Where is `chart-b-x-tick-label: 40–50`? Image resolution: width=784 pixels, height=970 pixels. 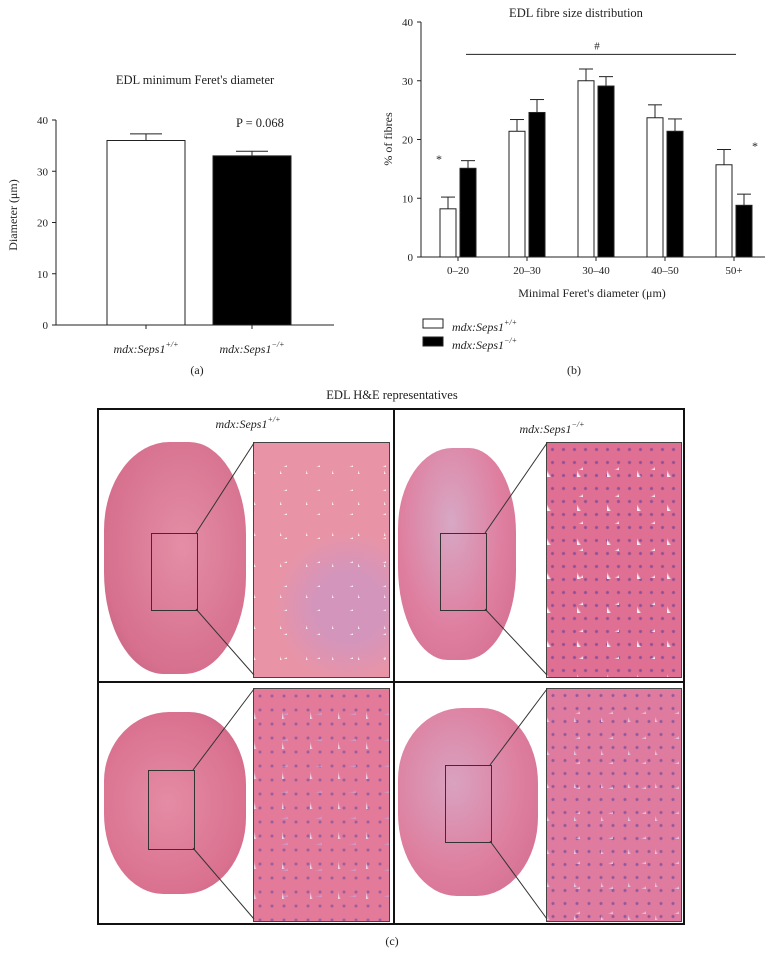
chart-b-x-tick-label: 40–50 is located at coordinates (665, 271).